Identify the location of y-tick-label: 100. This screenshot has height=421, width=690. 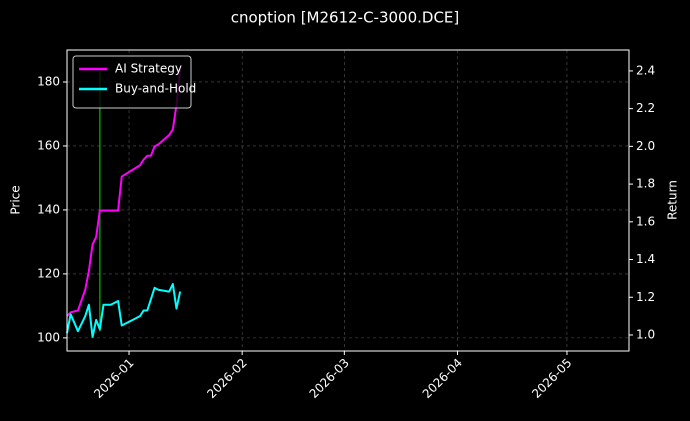
(48, 337).